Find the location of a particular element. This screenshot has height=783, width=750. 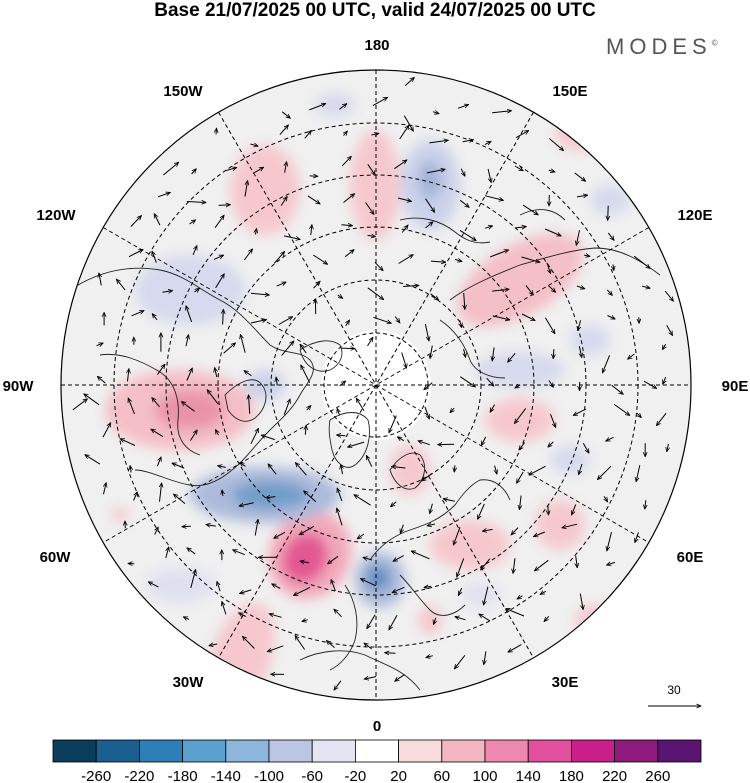

lon-label-90e: 90E is located at coordinates (735, 386).